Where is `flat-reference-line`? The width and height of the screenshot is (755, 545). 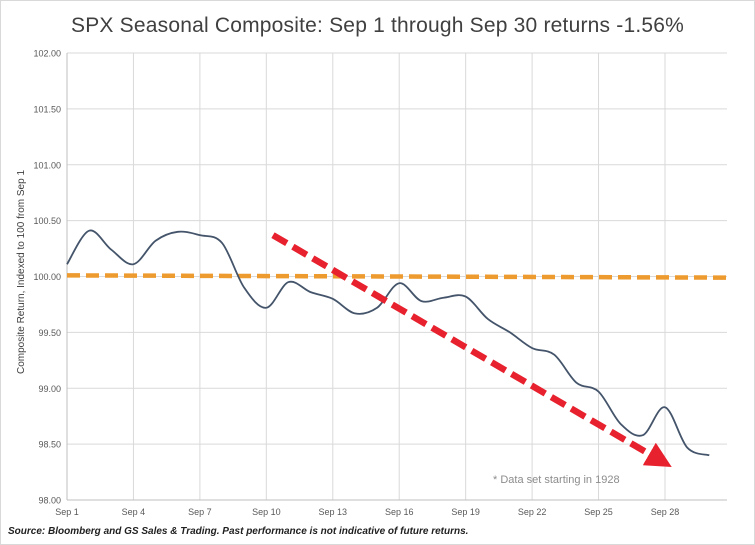
flat-reference-line is located at coordinates (397, 276).